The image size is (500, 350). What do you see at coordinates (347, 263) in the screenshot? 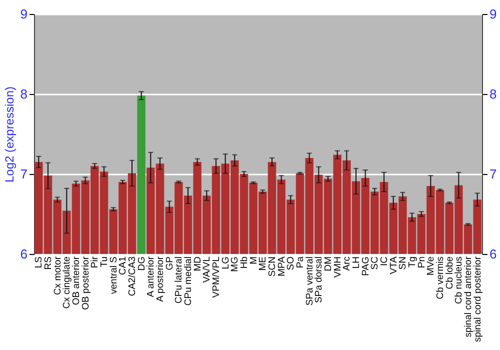
I see `x-tick-label: Arc` at bounding box center [347, 263].